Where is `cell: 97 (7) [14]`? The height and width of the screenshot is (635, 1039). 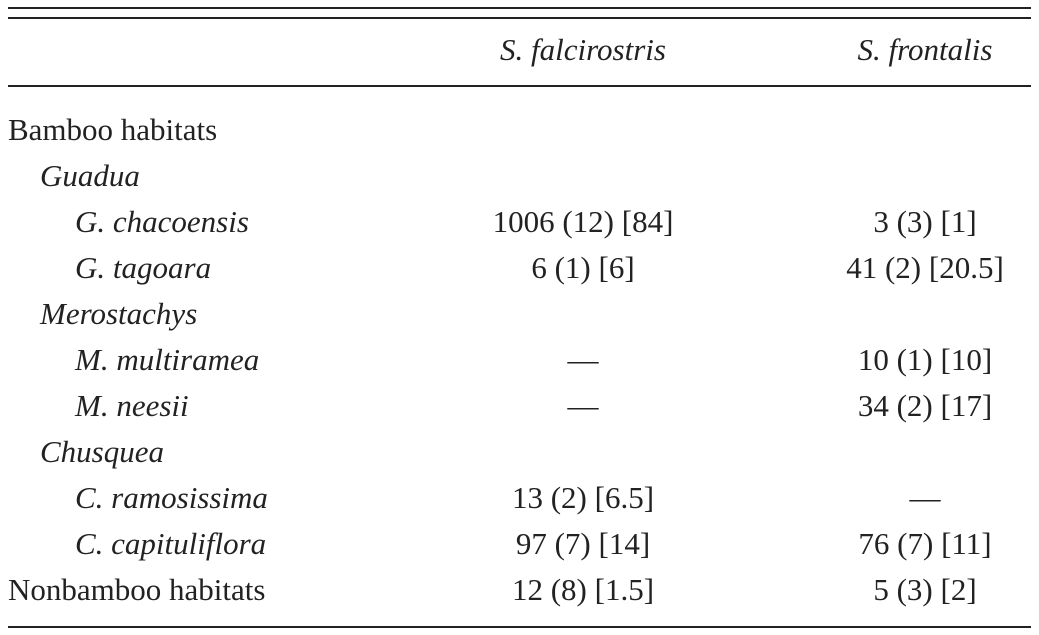 cell: 97 (7) [14] is located at coordinates (583, 543).